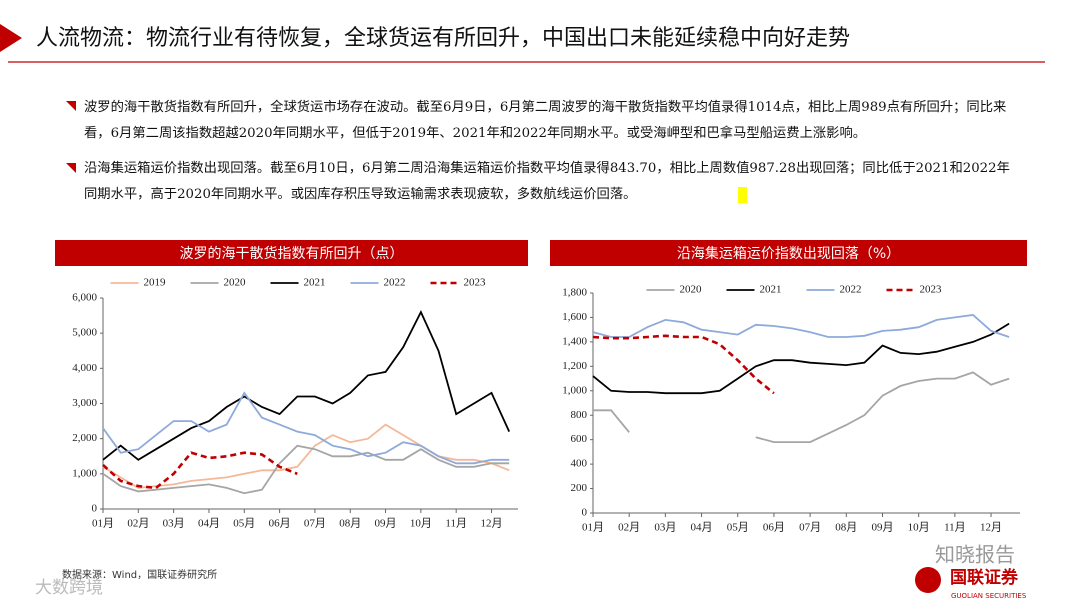 The height and width of the screenshot is (608, 1080). What do you see at coordinates (579, 464) in the screenshot?
I see `y-tick-label: 400` at bounding box center [579, 464].